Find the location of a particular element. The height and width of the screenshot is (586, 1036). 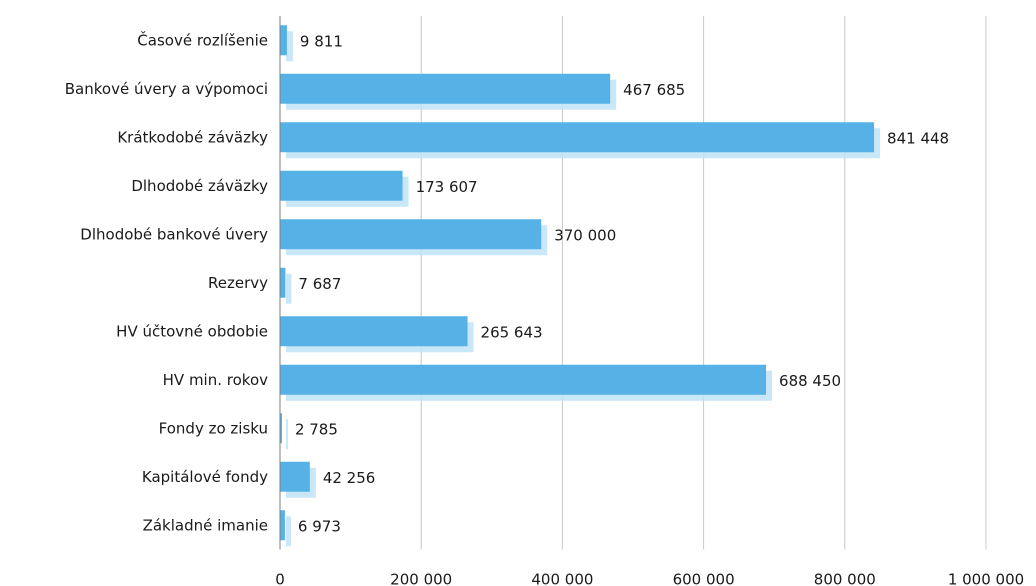

category-label: Fondy zo zisku is located at coordinates (213, 428).